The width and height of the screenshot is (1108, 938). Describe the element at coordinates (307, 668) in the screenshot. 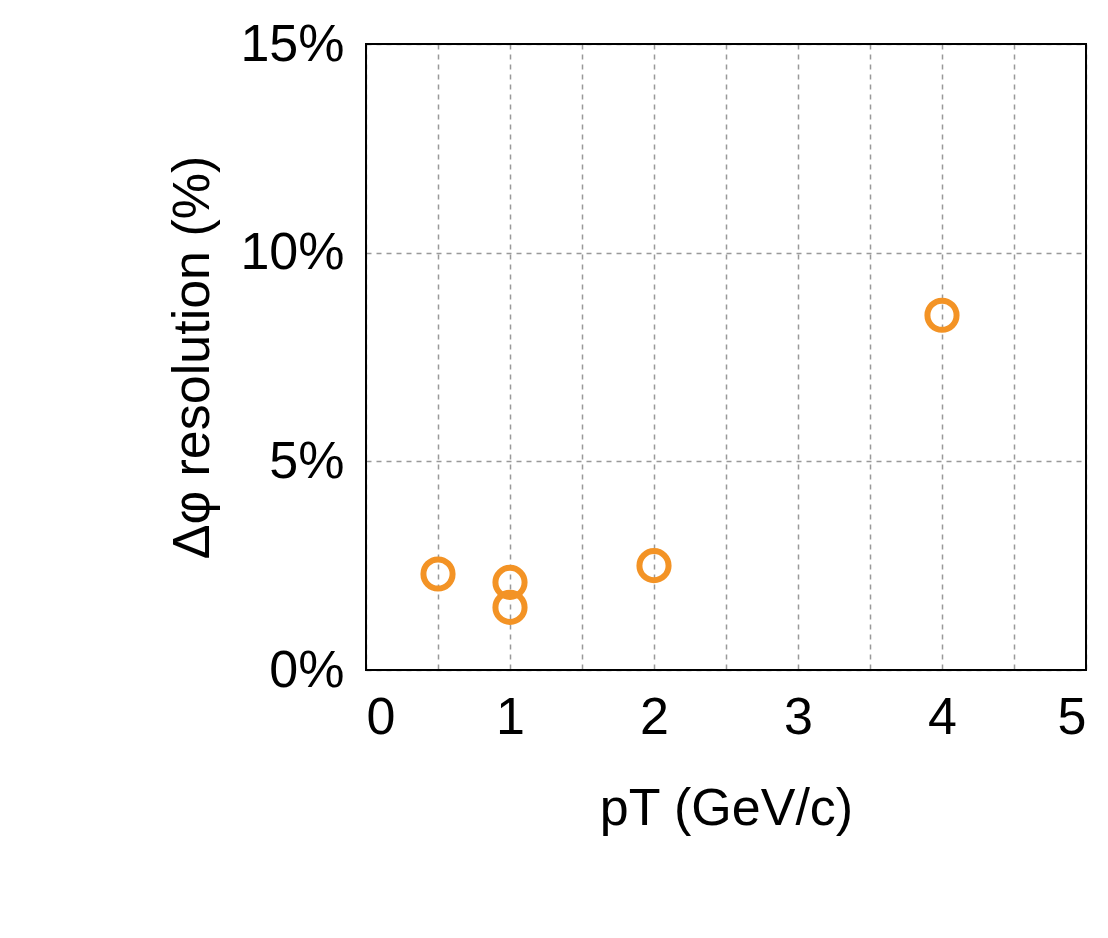

I see `y-tick-label: 0%` at that location.